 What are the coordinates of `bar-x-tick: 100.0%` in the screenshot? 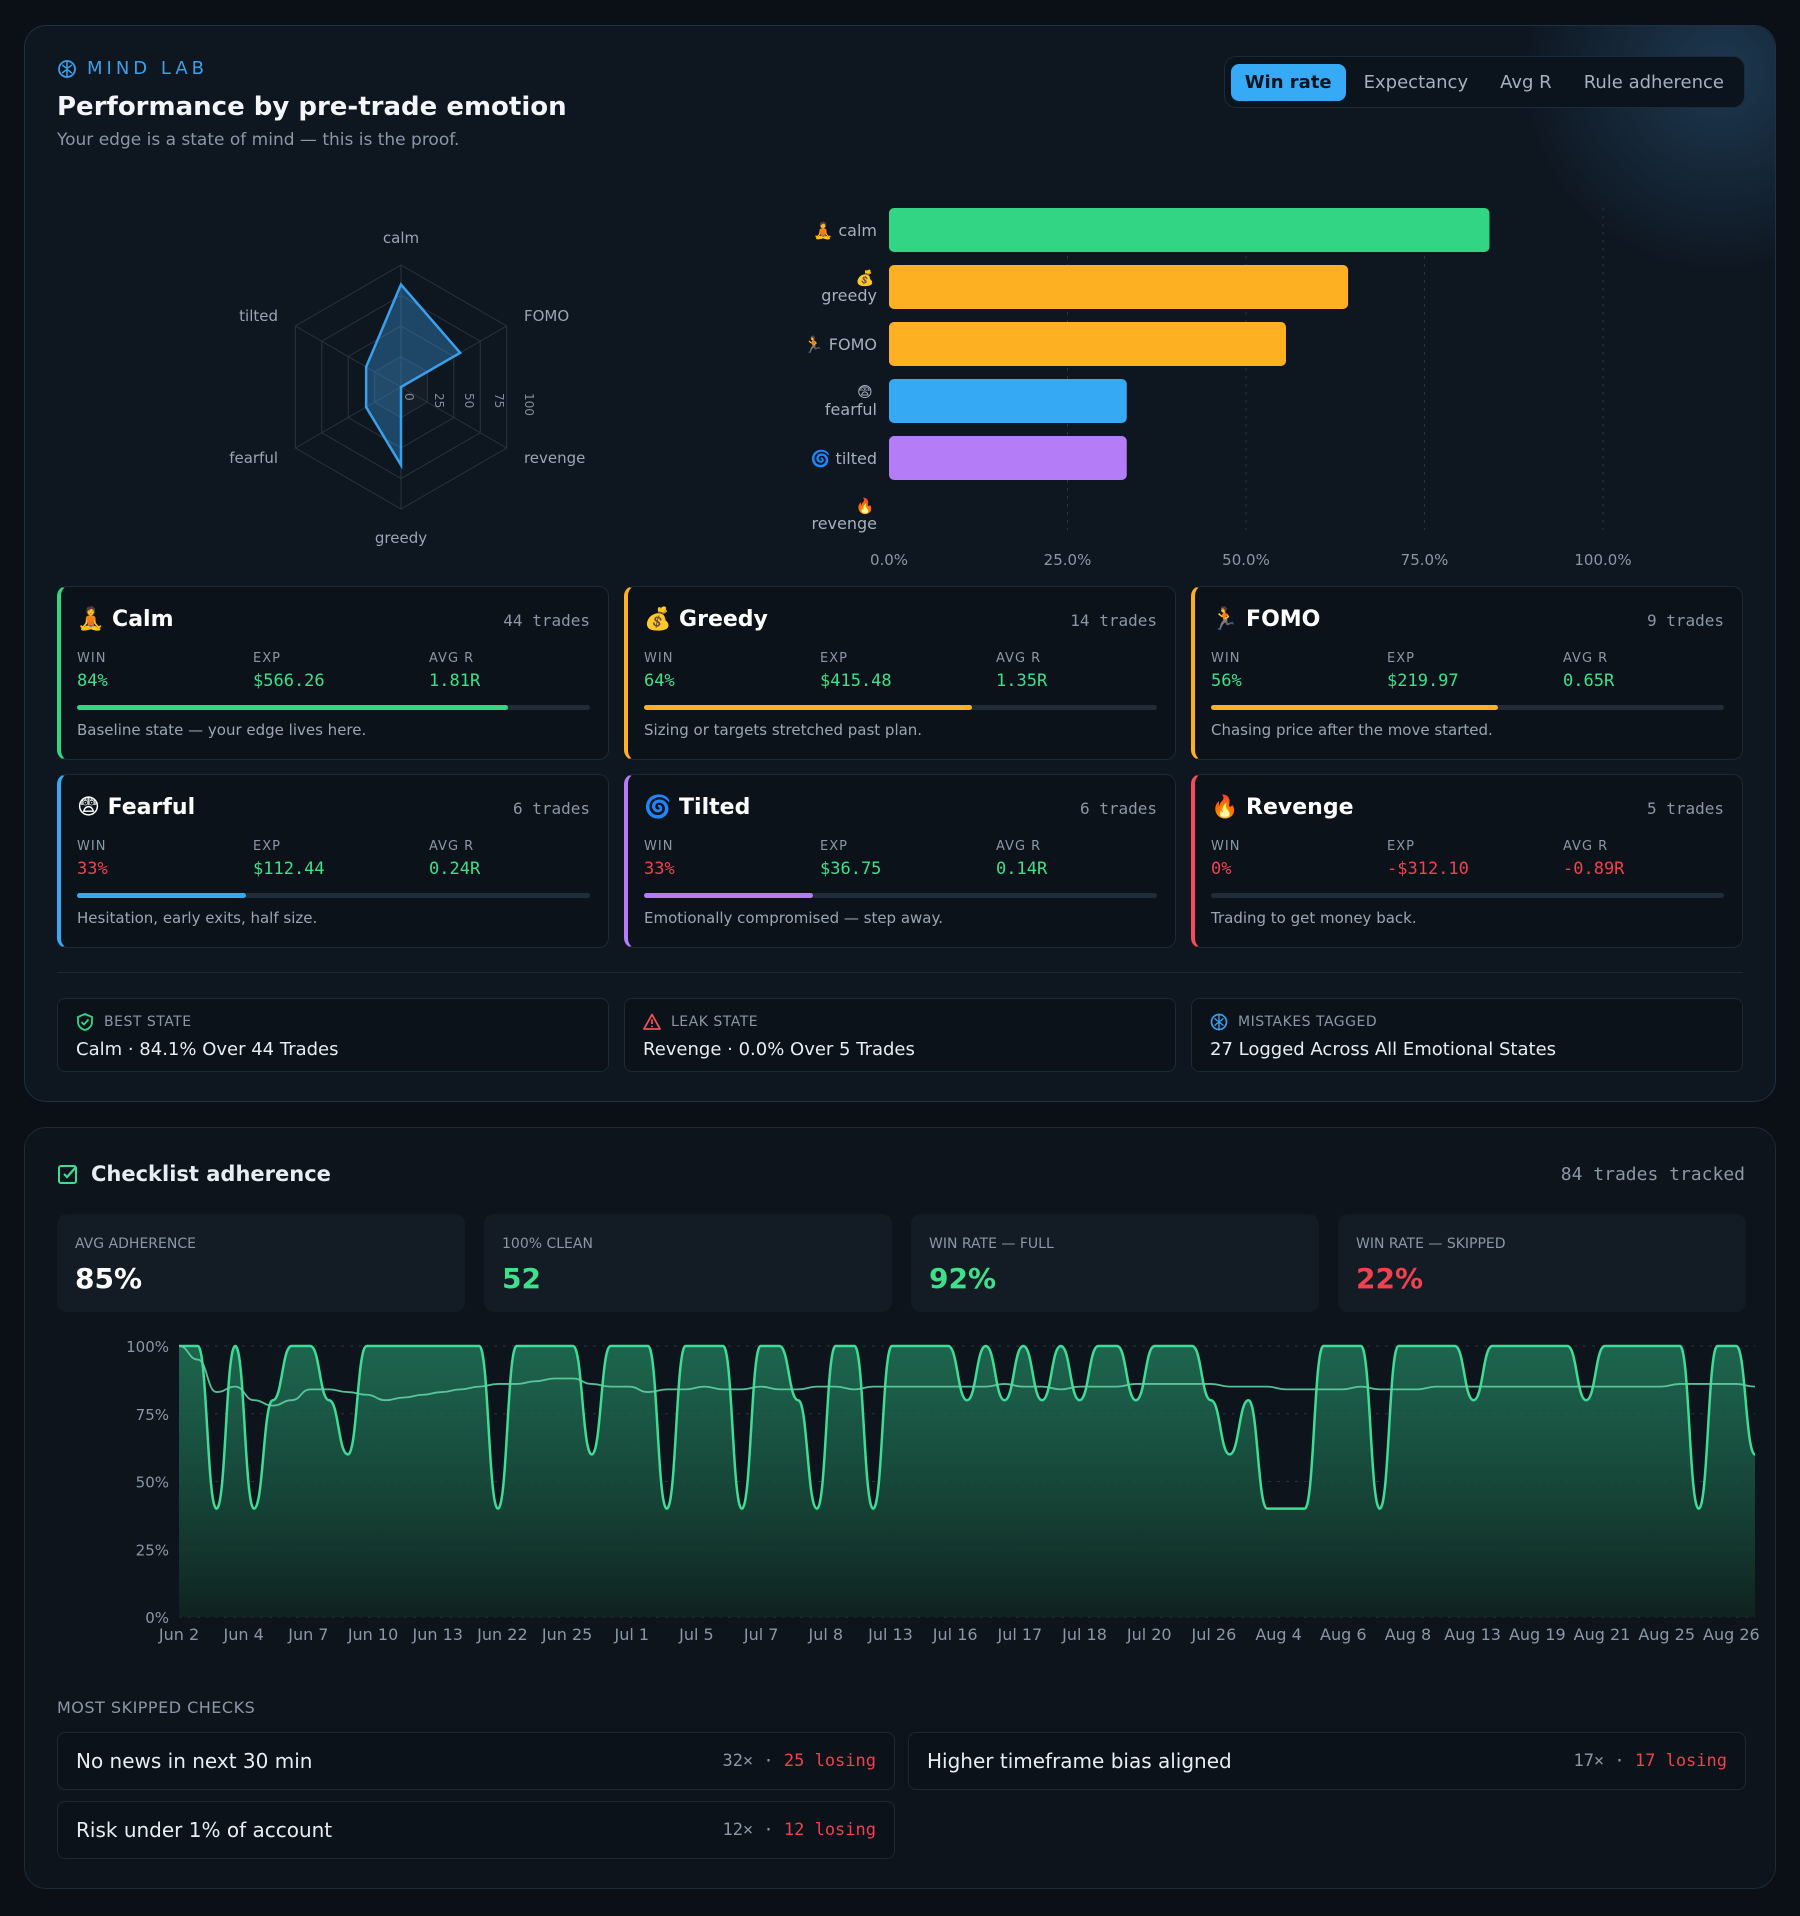 It's located at (1602, 560).